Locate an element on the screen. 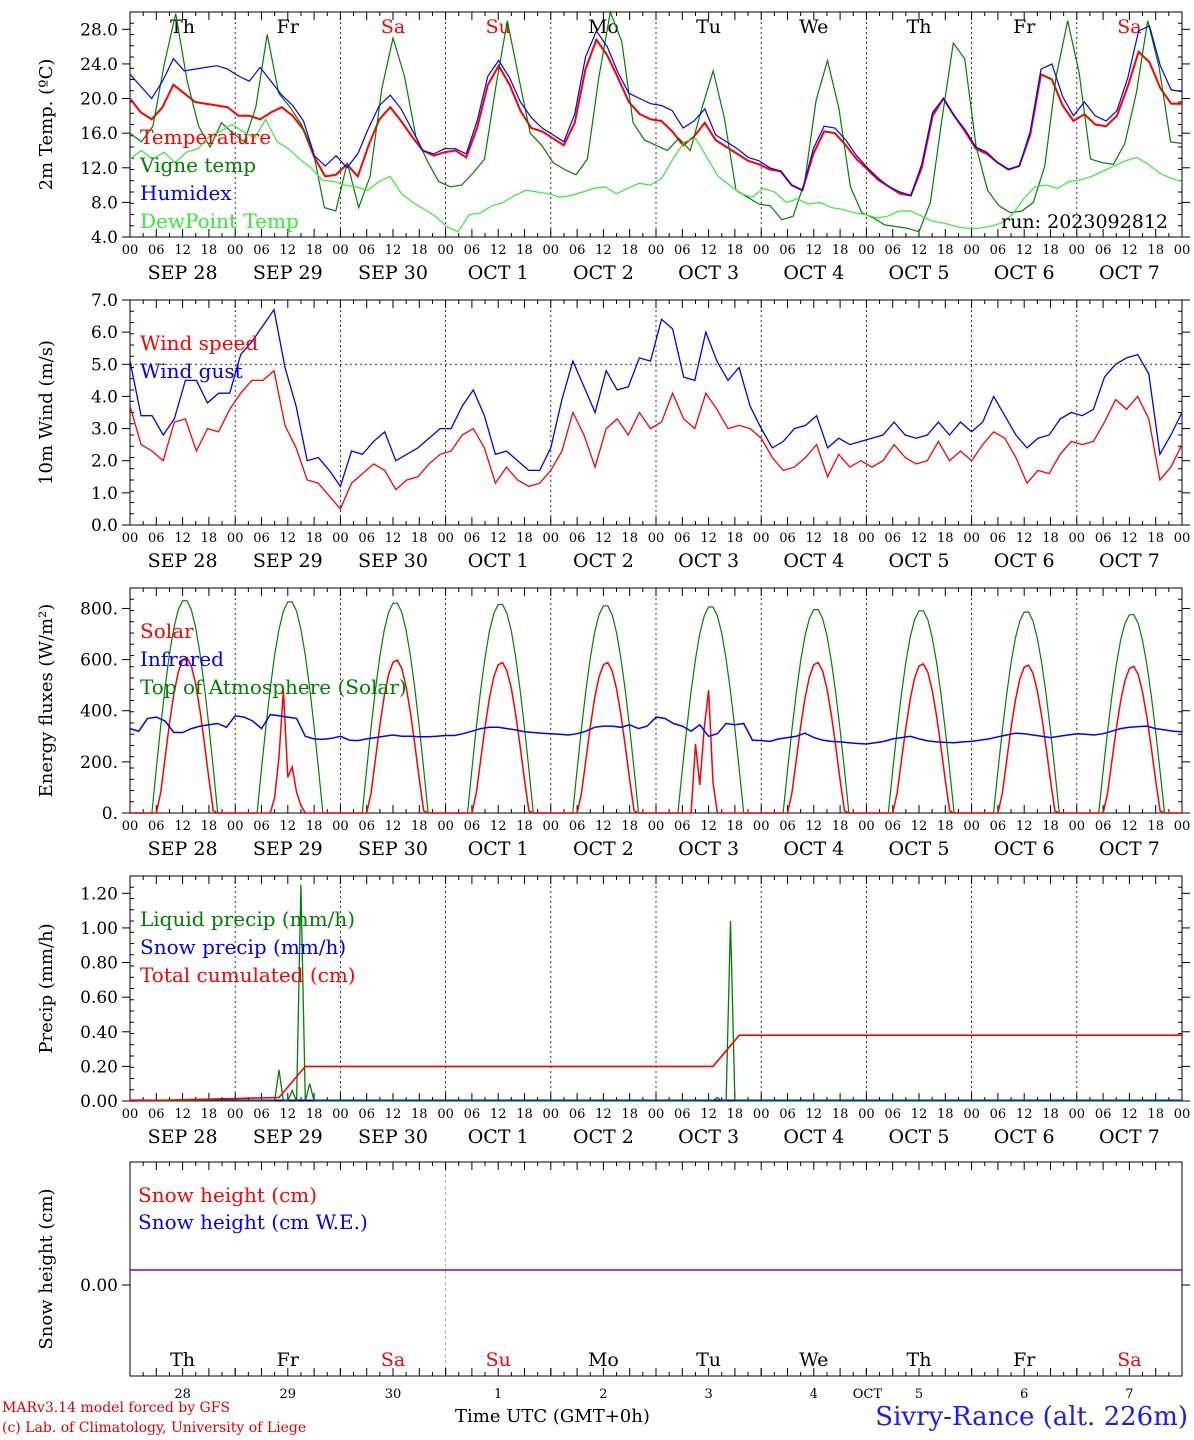  y-tick-label: 28.0 is located at coordinates (99, 30).